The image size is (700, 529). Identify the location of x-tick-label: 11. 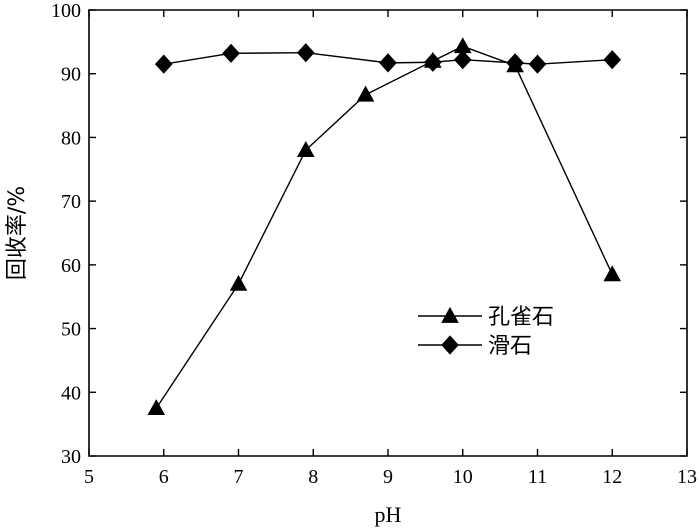
(537, 477).